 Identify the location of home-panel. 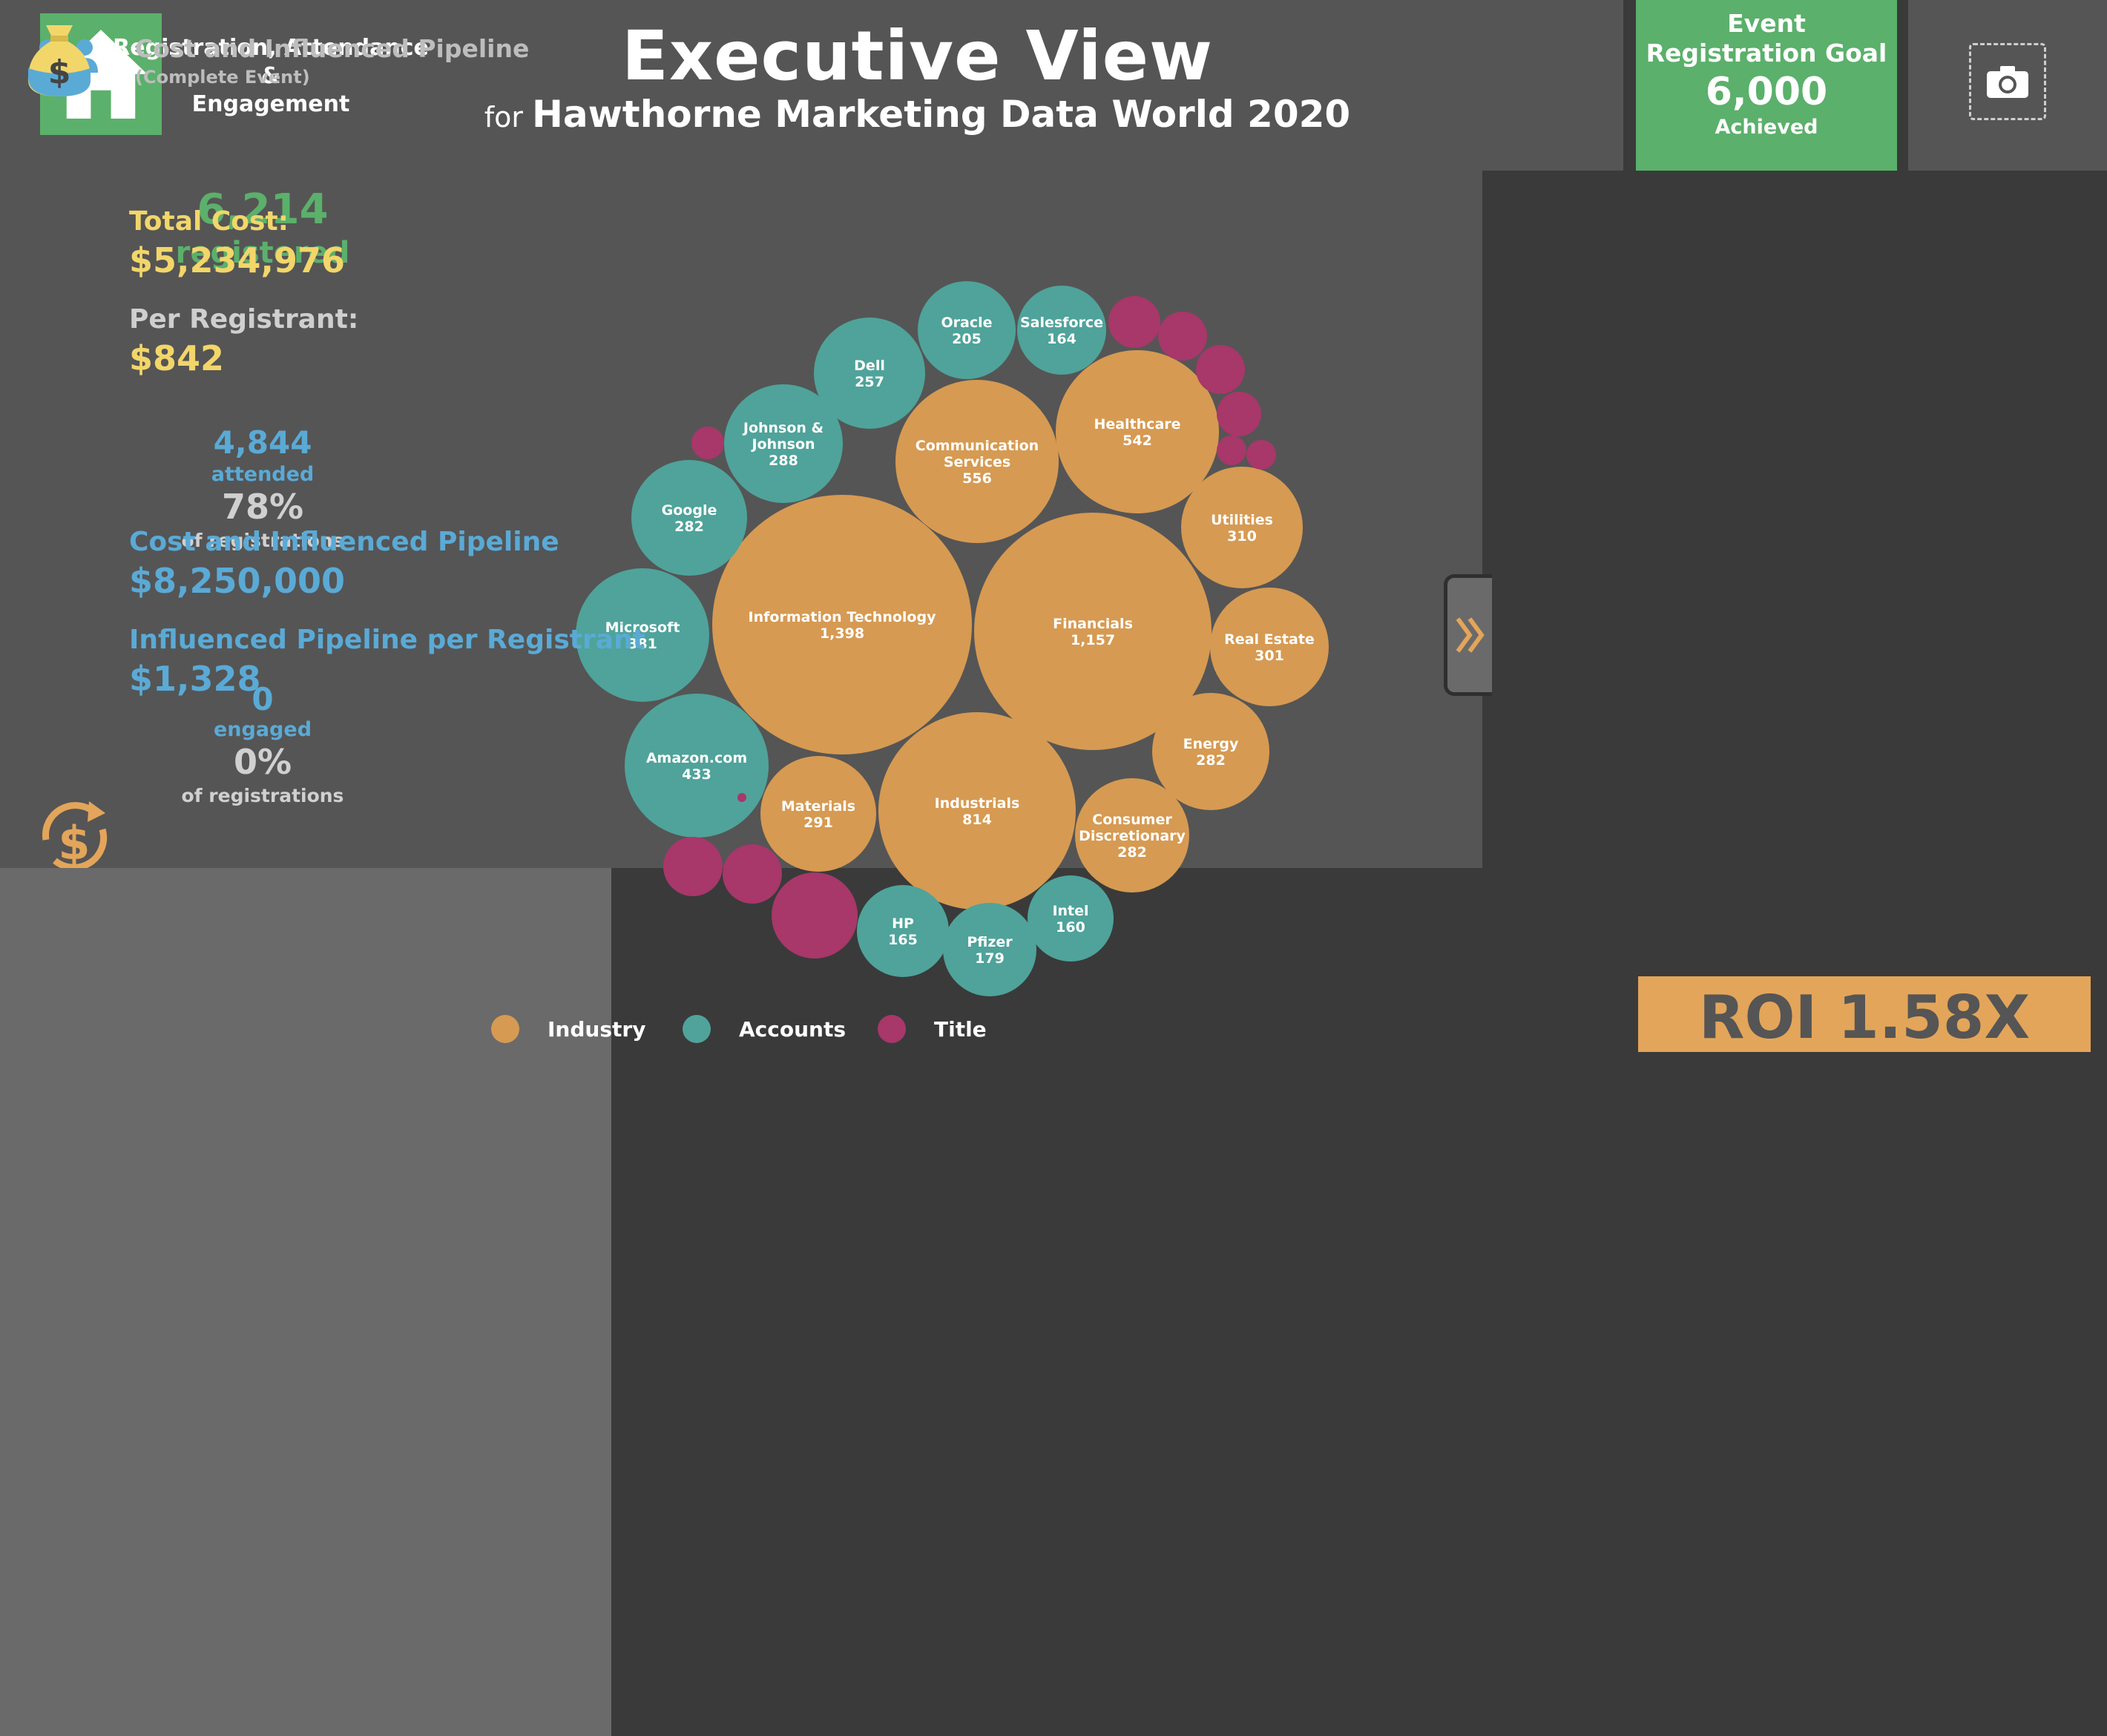
(100, 86).